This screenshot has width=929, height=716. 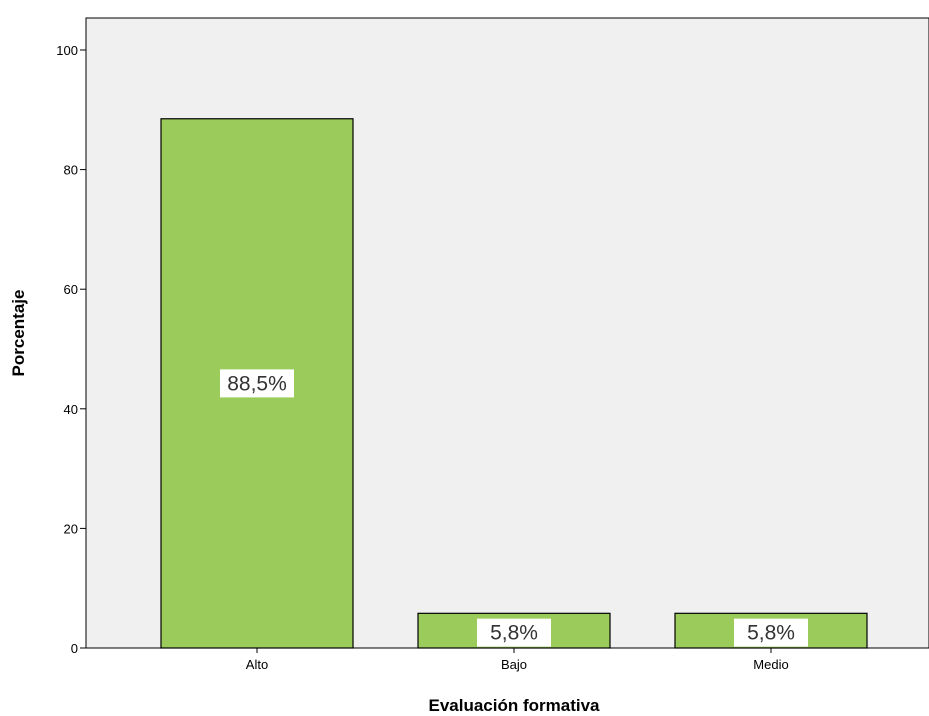 What do you see at coordinates (71, 349) in the screenshot?
I see `y-axis: 0 20 40 60 80 100` at bounding box center [71, 349].